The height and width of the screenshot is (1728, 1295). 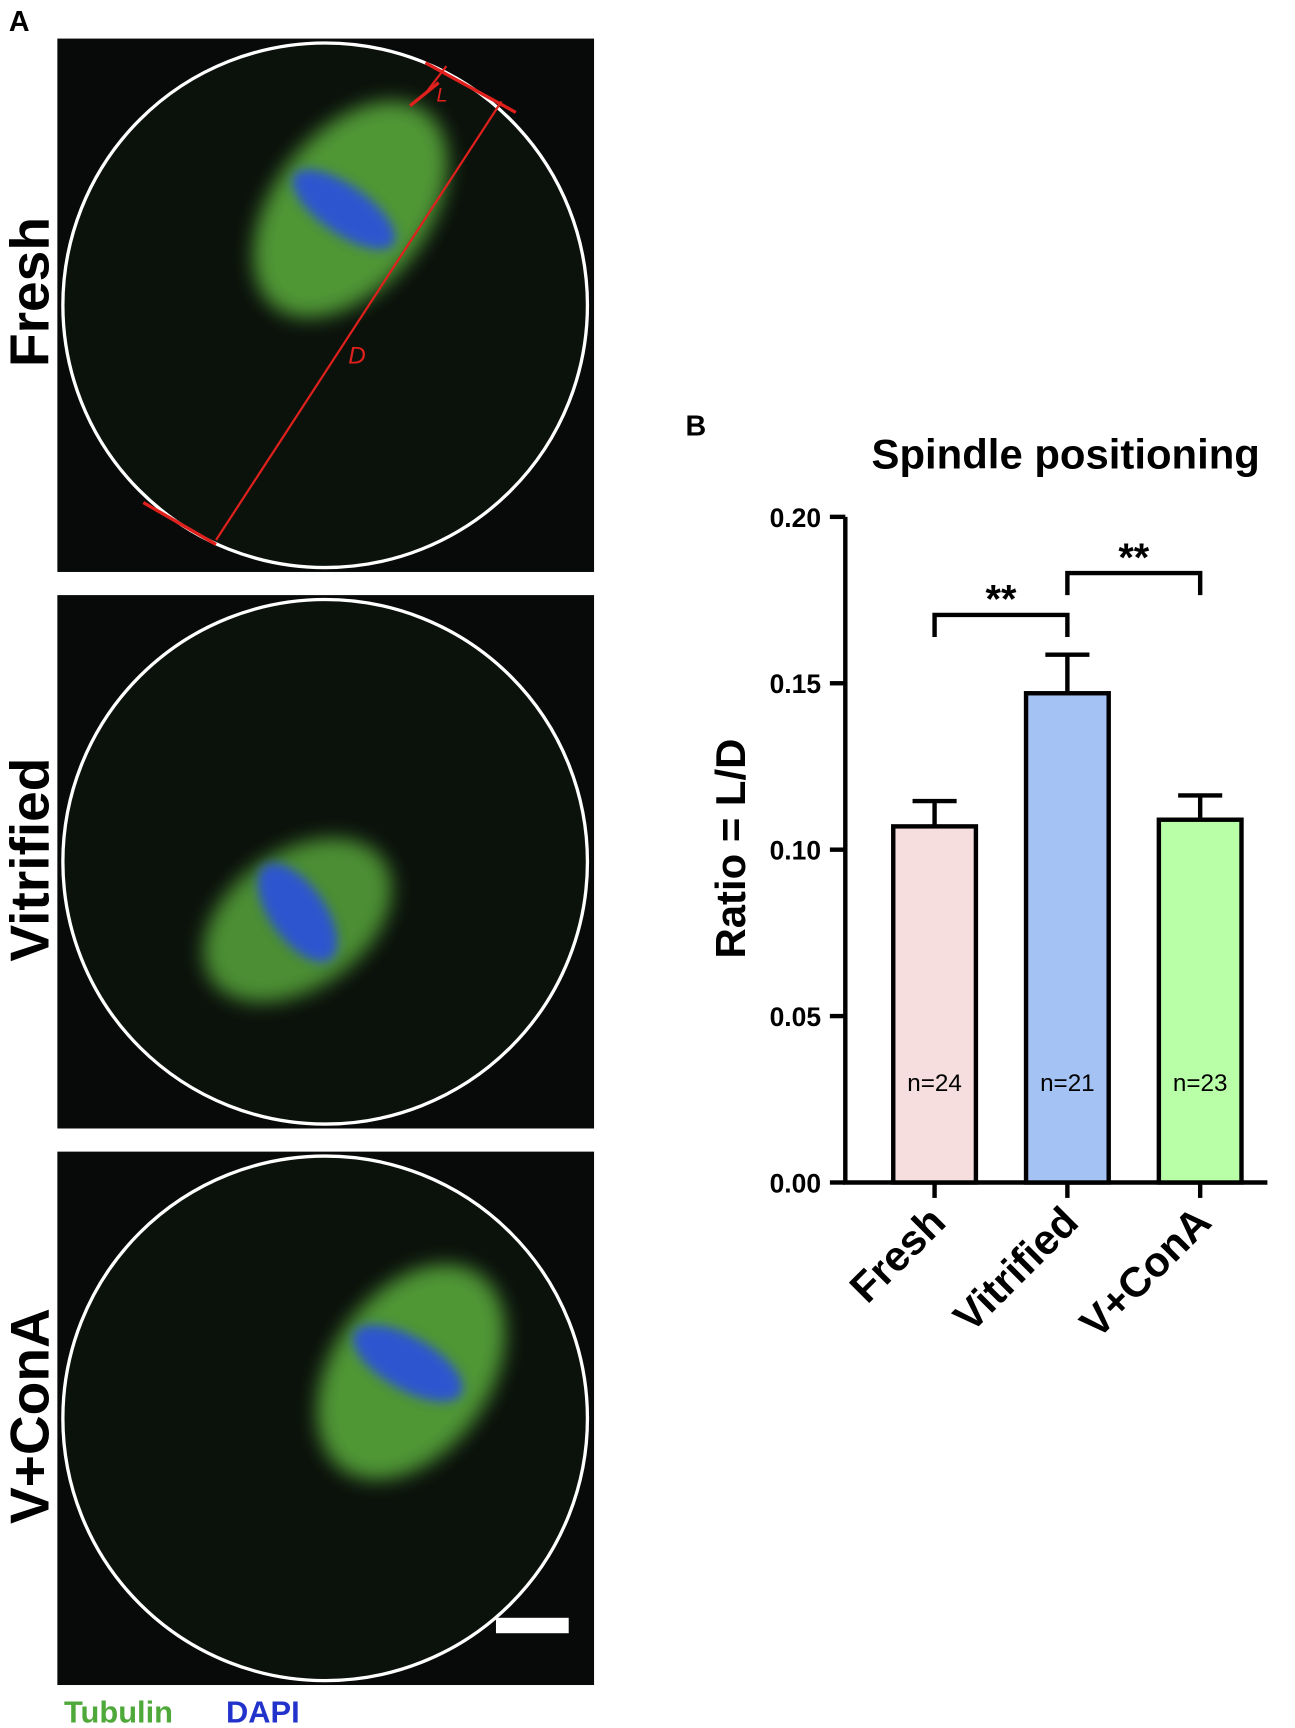 I want to click on legend-label: Tubulin, so click(x=118, y=1711).